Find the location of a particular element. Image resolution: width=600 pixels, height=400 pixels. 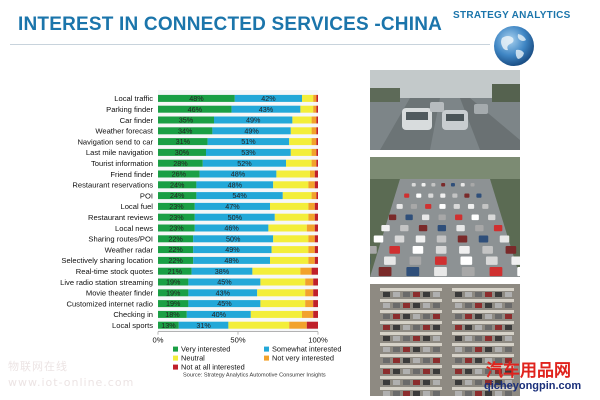

site-logo-text: 汽车用品网 is located at coordinates (528, 371).